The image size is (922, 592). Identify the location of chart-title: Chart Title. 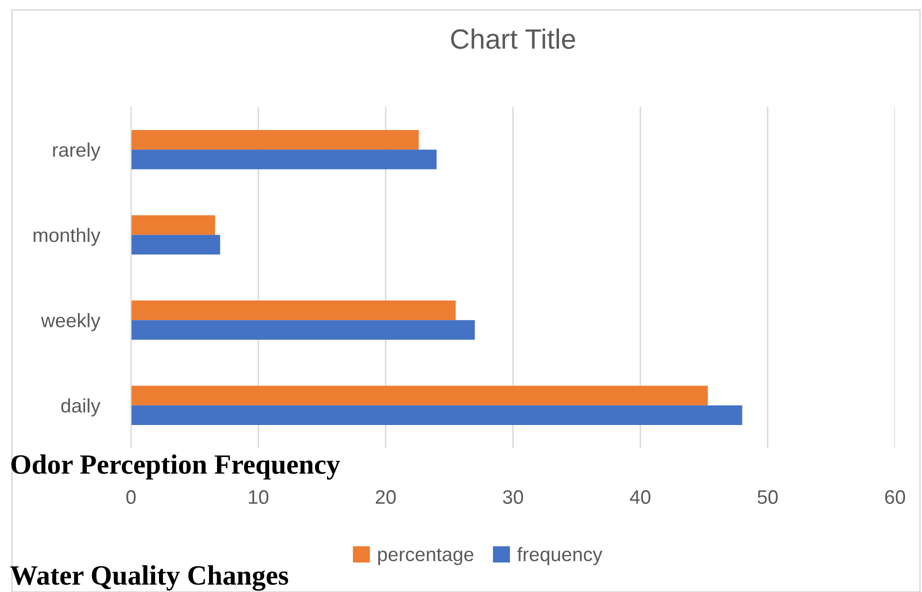
(513, 38).